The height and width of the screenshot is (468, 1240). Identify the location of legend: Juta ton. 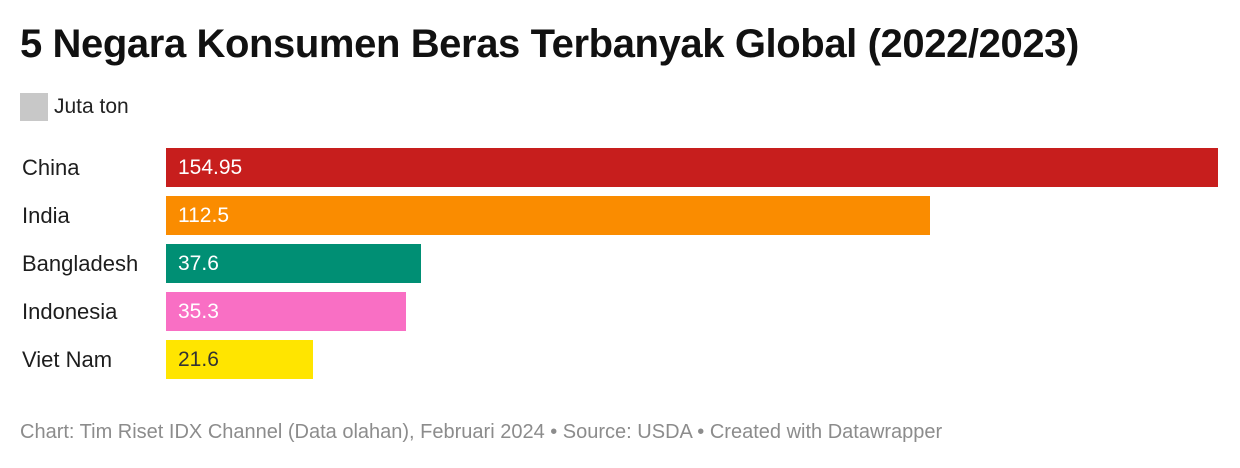
(74, 107).